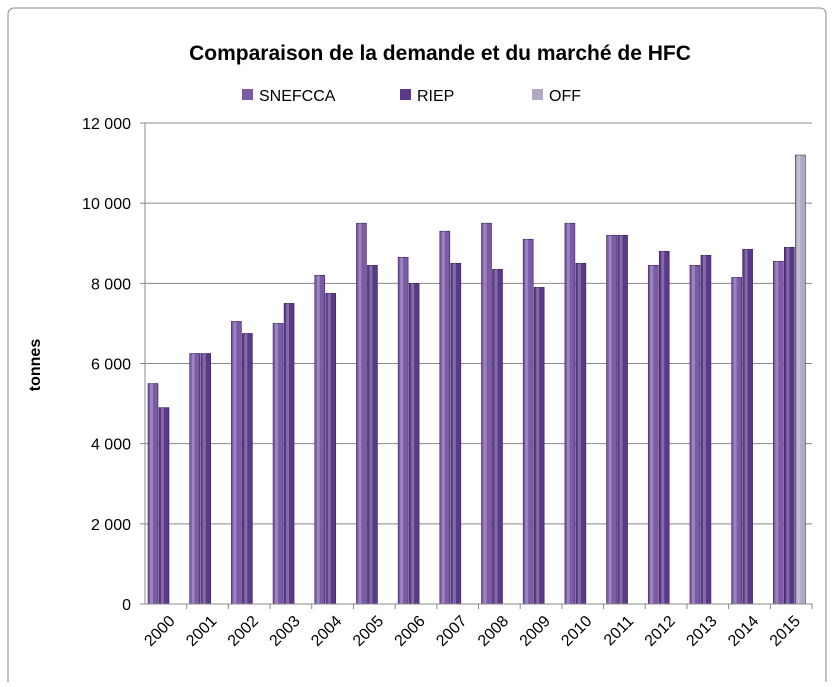  I want to click on y-tick-label: 8 000, so click(111, 284).